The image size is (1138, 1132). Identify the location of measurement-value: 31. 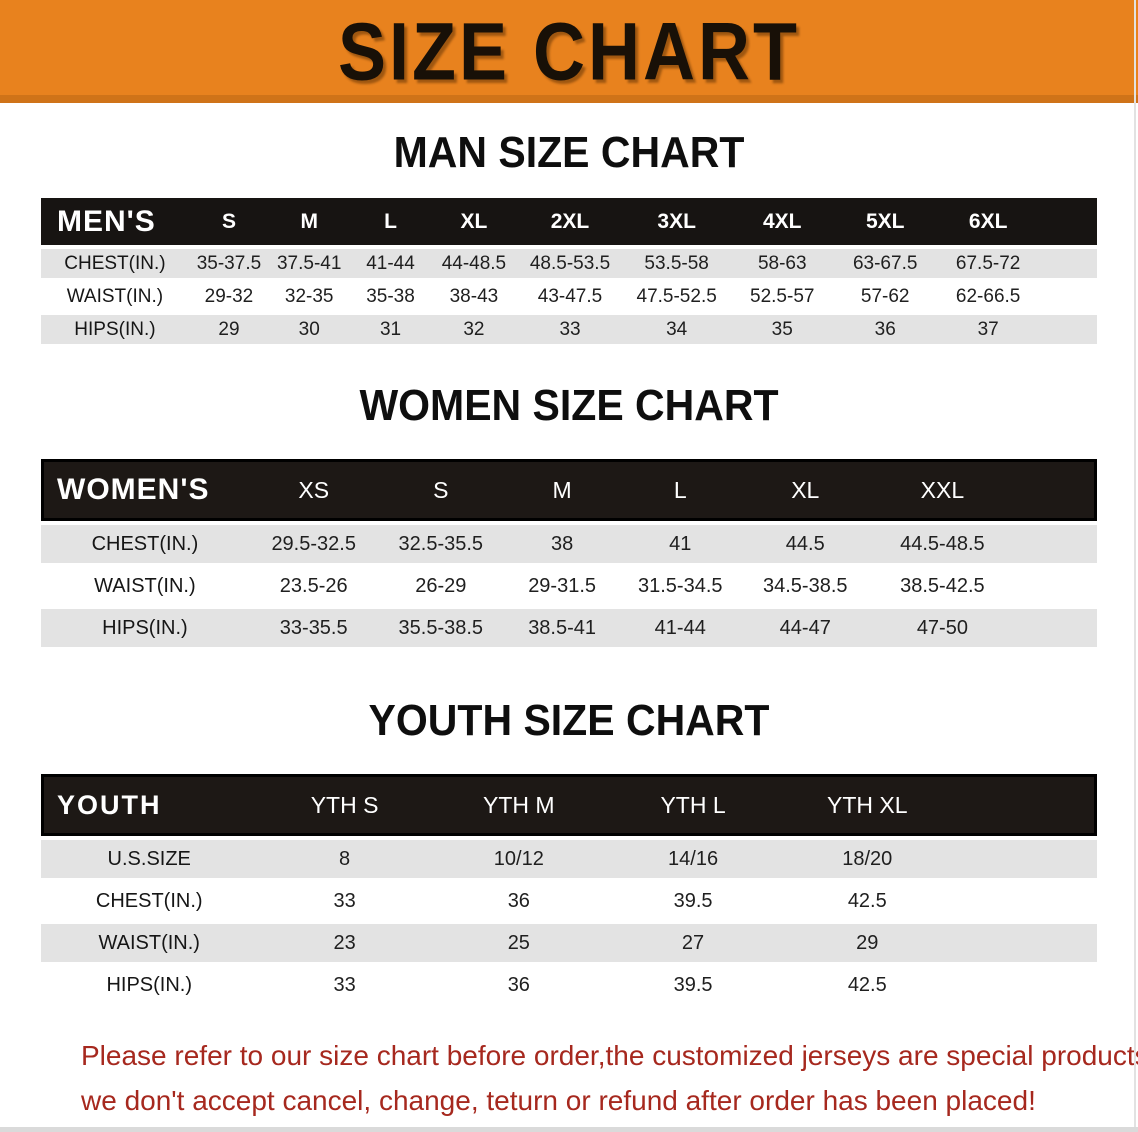
(390, 329).